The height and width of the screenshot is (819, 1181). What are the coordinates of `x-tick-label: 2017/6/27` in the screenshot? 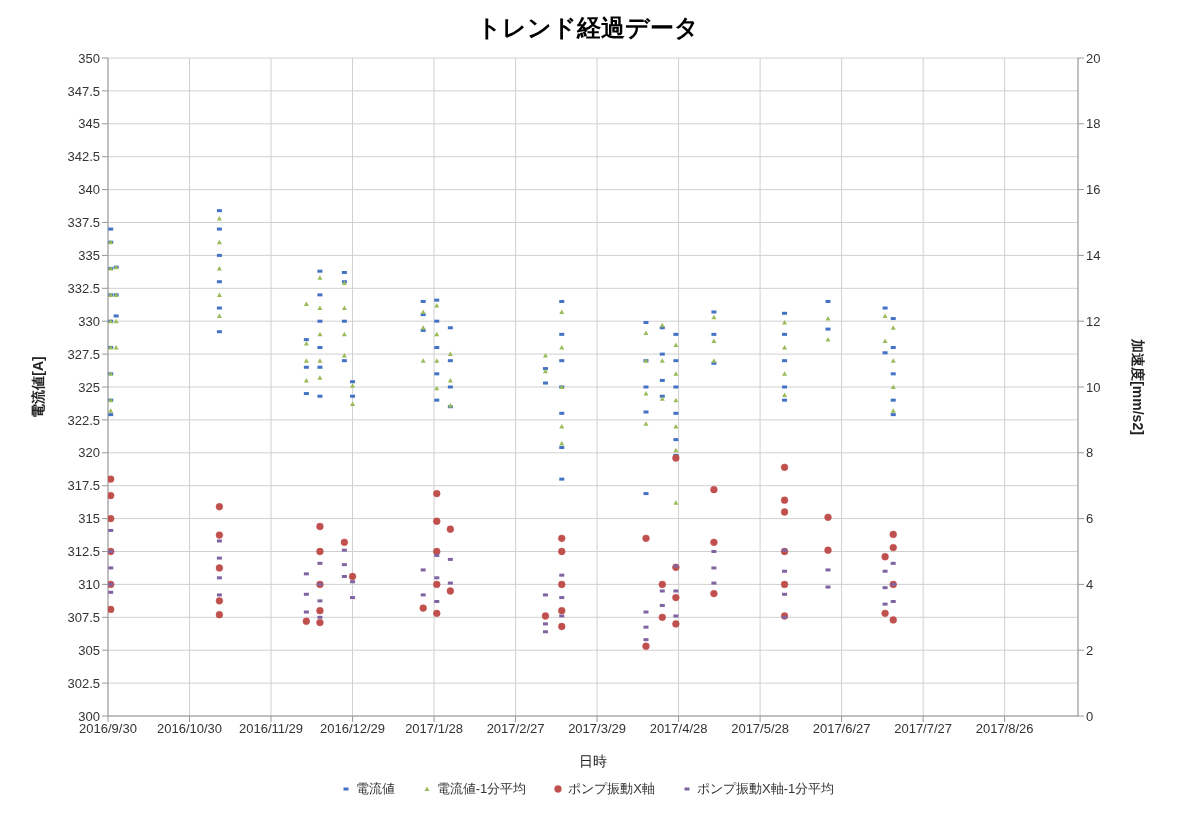 It's located at (841, 729).